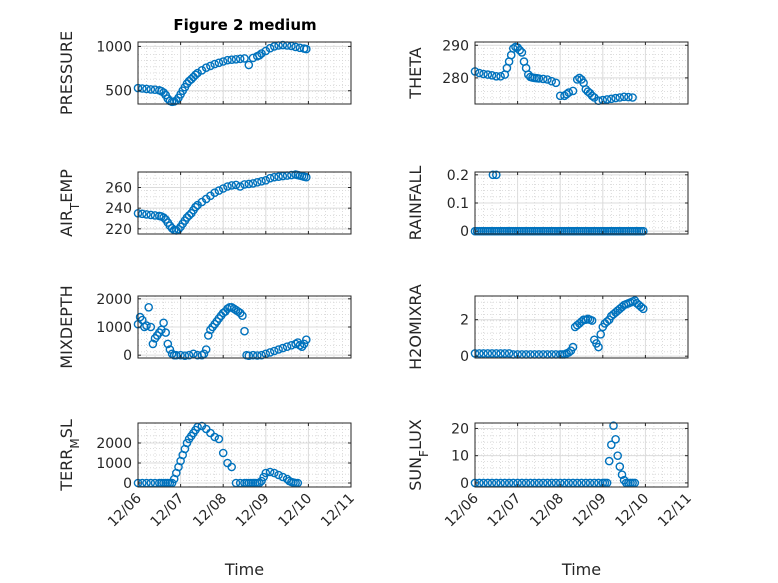 Image resolution: width=778 pixels, height=583 pixels. Describe the element at coordinates (462, 510) in the screenshot. I see `x-tick-label: 12/06` at that location.